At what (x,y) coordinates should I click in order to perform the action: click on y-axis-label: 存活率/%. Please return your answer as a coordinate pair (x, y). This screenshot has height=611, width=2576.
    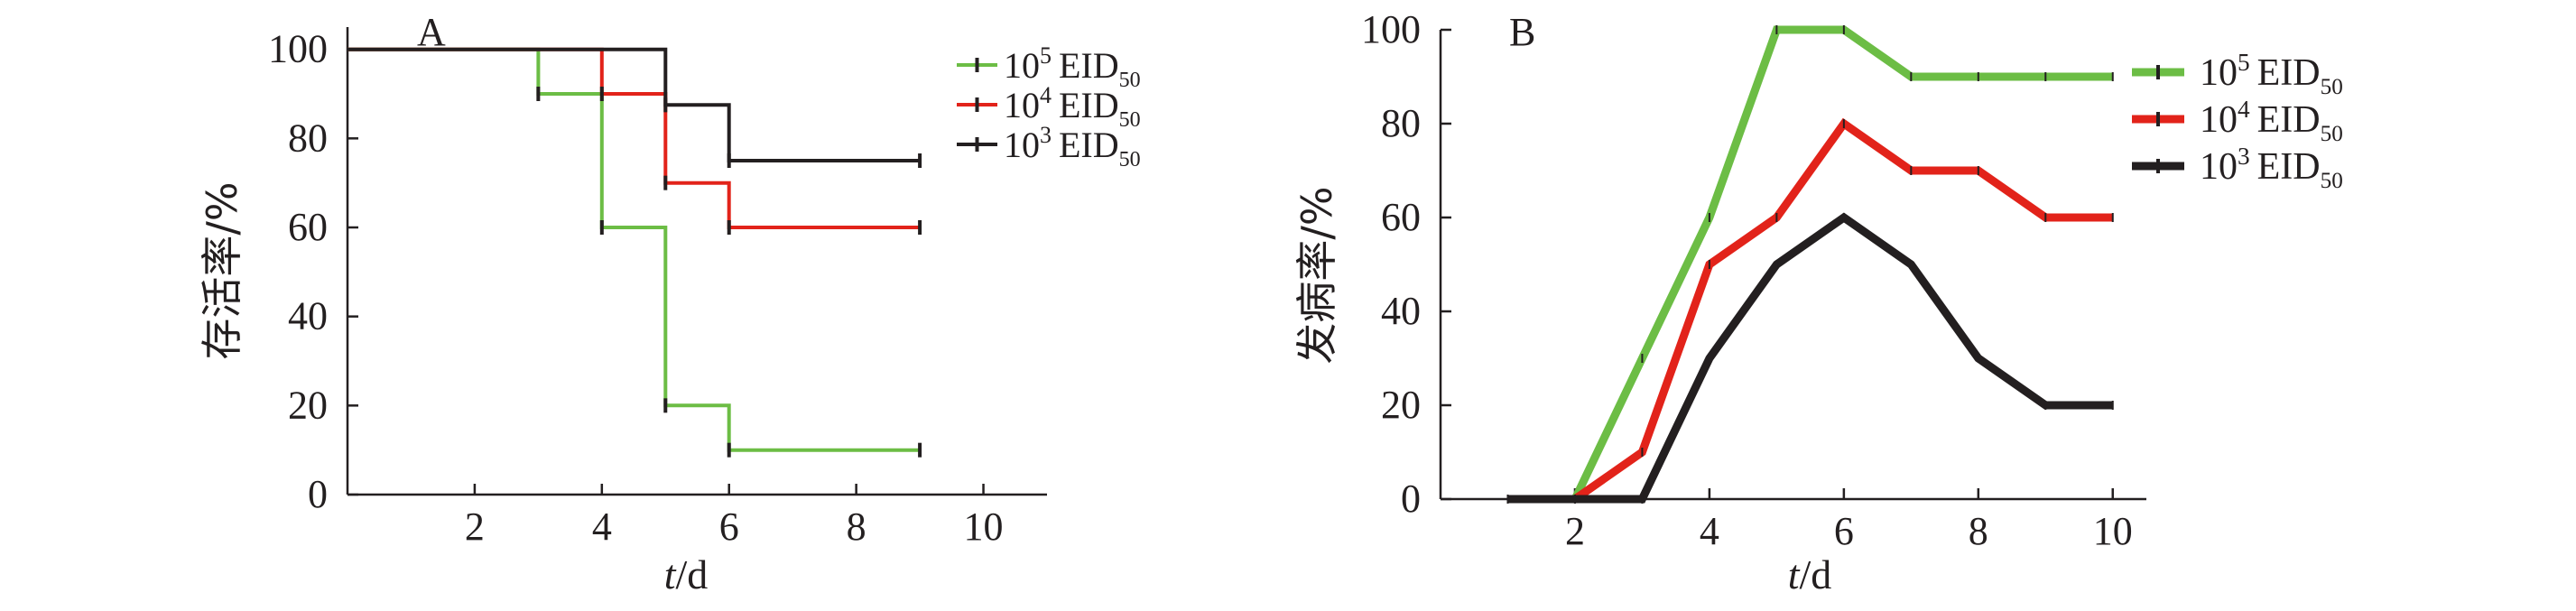
    Looking at the image, I should click on (222, 270).